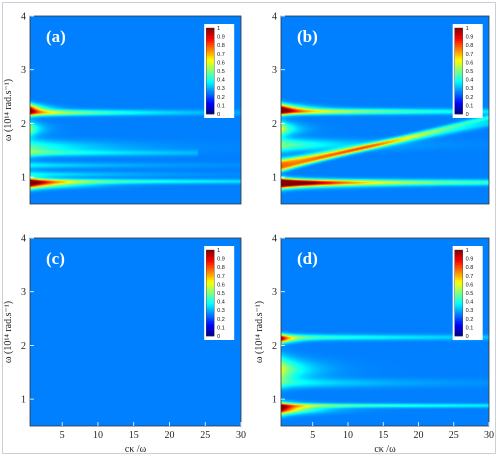  I want to click on panel-label: (b), so click(307, 36).